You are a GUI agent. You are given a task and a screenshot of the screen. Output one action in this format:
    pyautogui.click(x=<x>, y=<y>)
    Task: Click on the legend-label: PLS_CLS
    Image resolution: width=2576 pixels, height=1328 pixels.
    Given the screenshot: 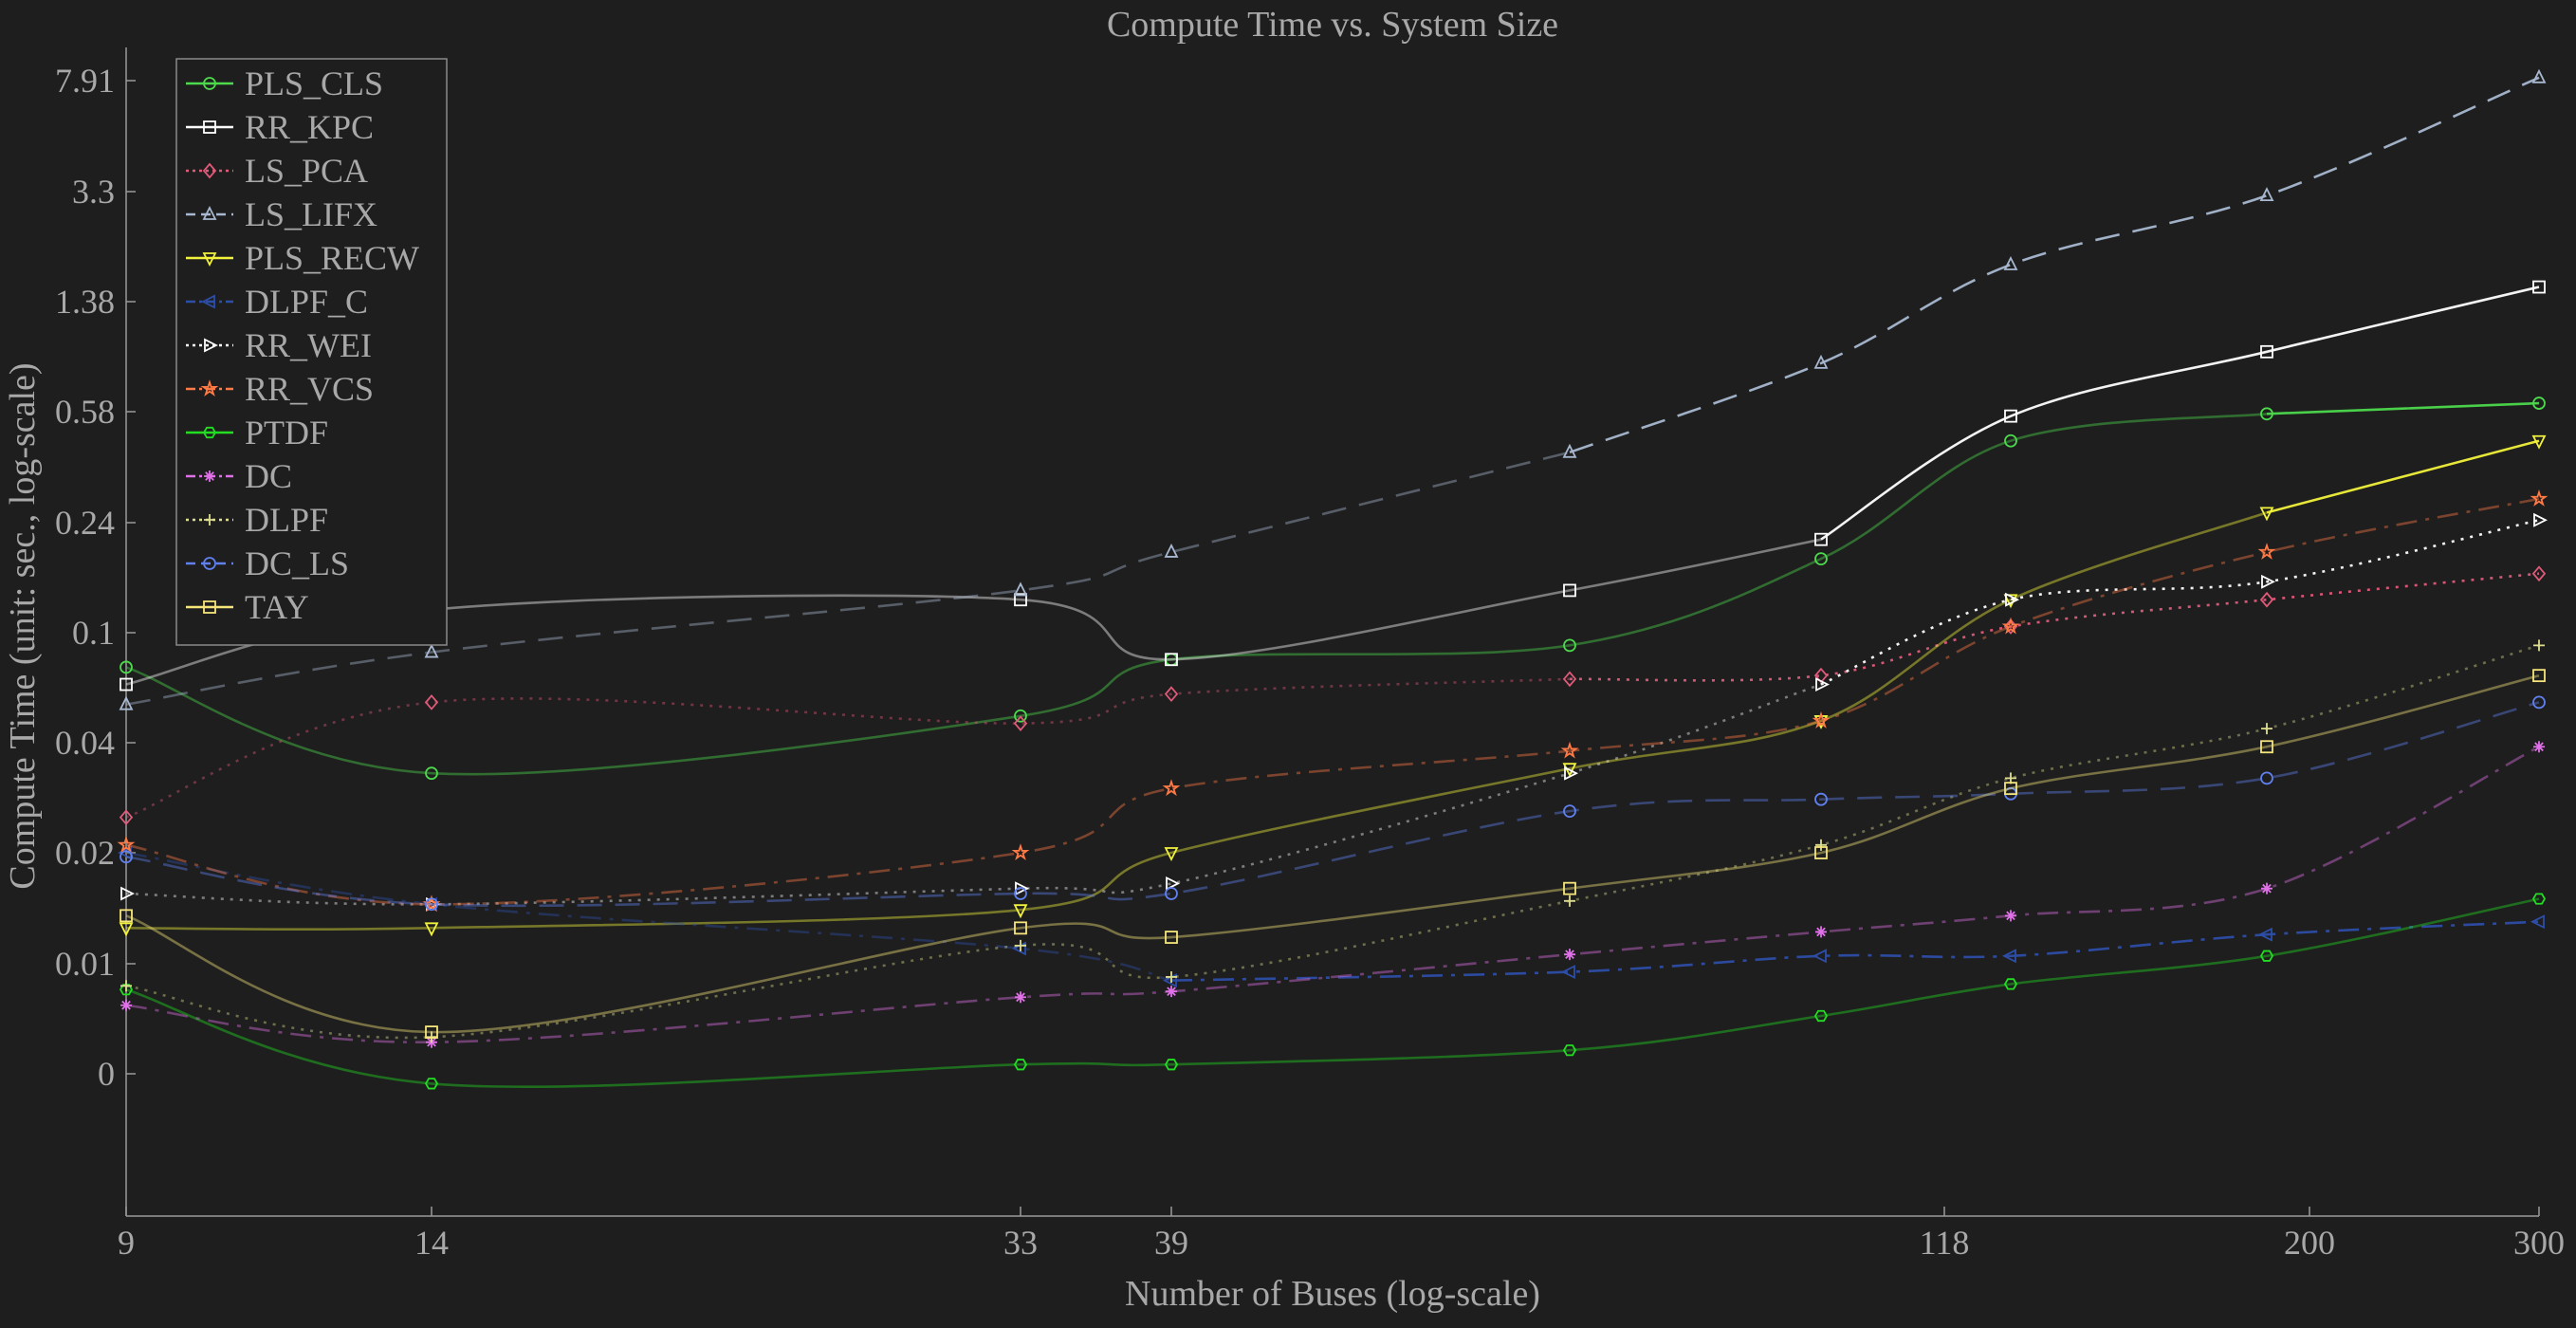 What is the action you would take?
    pyautogui.click(x=314, y=83)
    